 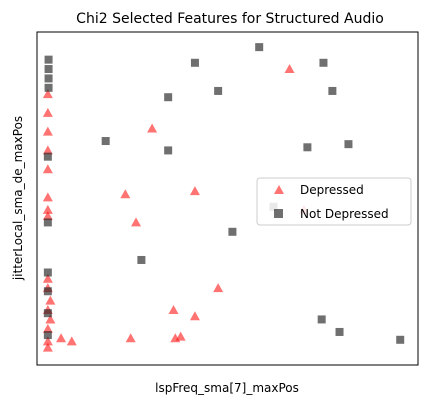 I want to click on y-axis-label: jitterLocal_sma_de_maxPos, so click(x=18, y=198).